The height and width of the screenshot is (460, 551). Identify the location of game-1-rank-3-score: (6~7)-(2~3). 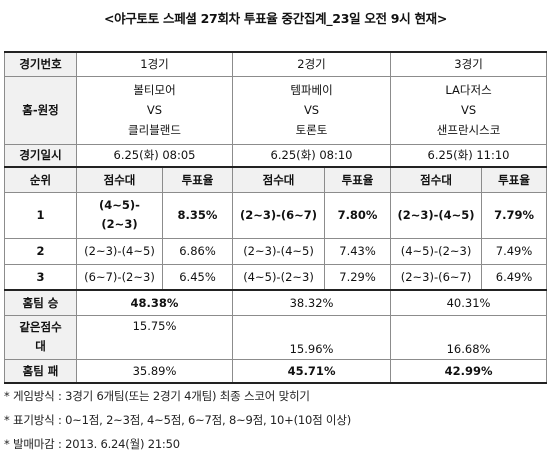
(119, 277).